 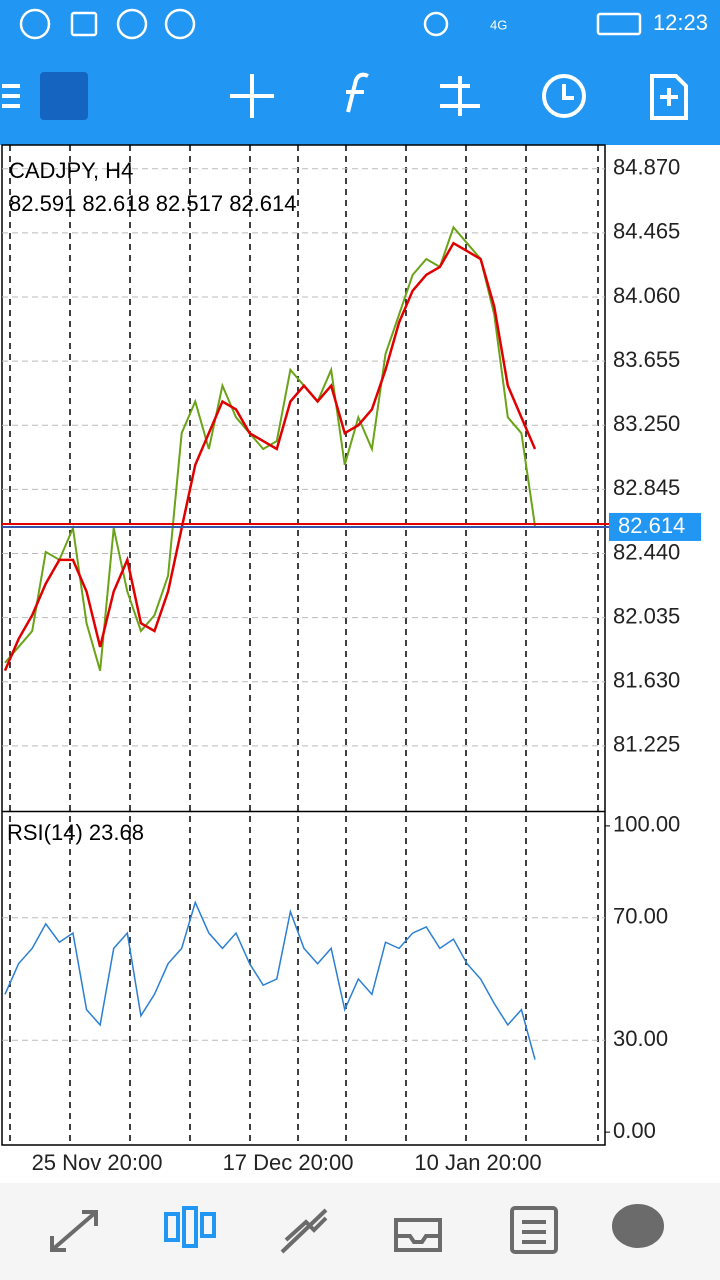 I want to click on price-label-bg, so click(x=655, y=526).